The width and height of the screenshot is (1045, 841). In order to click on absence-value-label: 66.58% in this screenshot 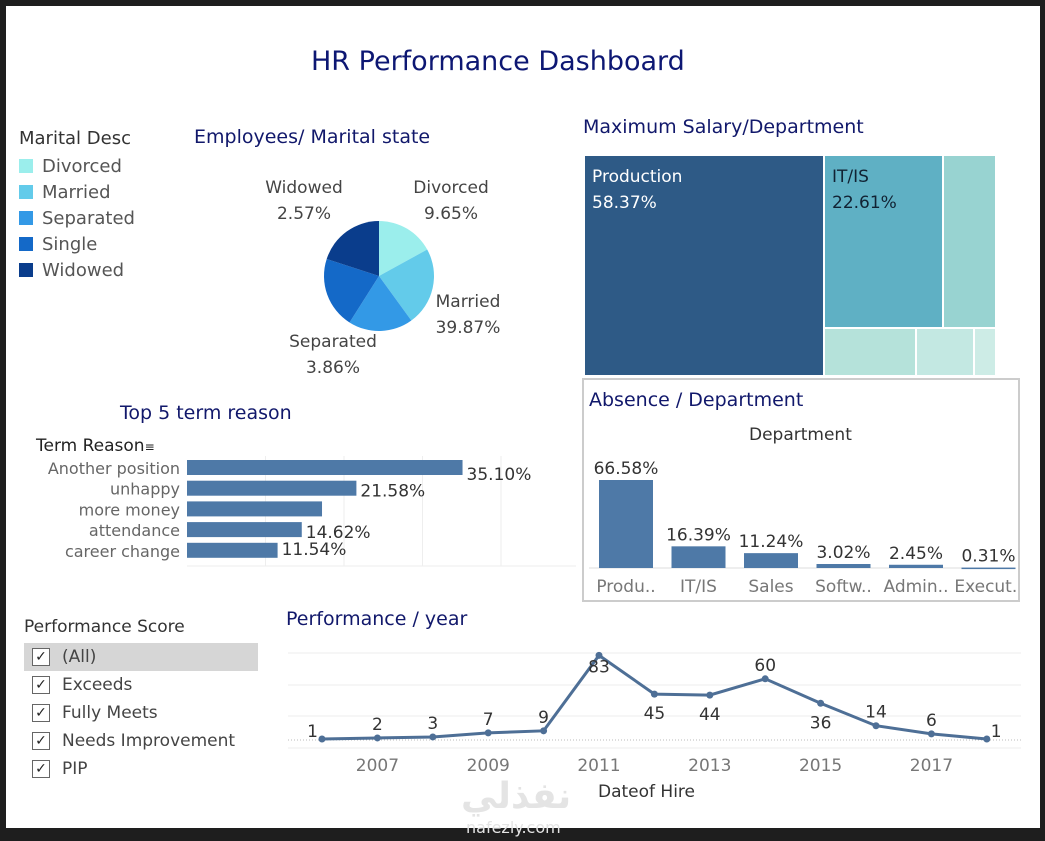, I will do `click(626, 469)`.